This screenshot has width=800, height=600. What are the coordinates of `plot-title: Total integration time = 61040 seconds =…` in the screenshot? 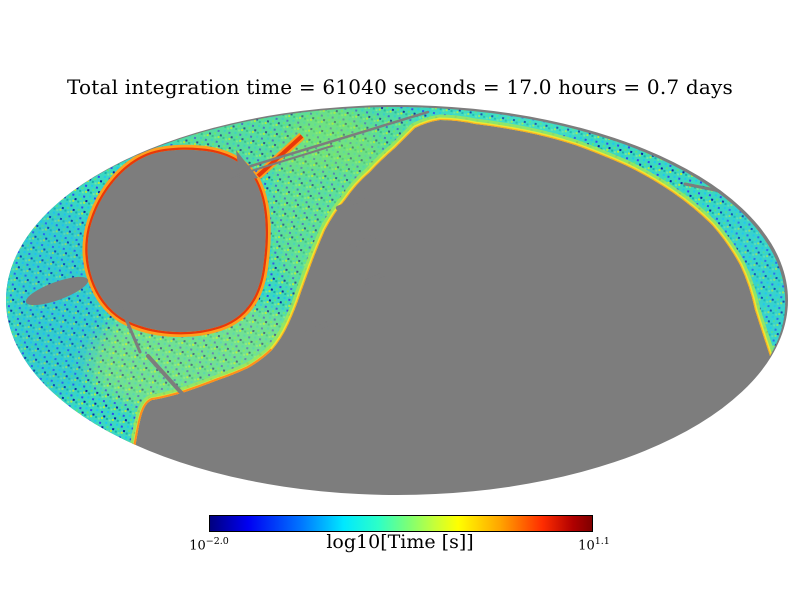 It's located at (400, 87).